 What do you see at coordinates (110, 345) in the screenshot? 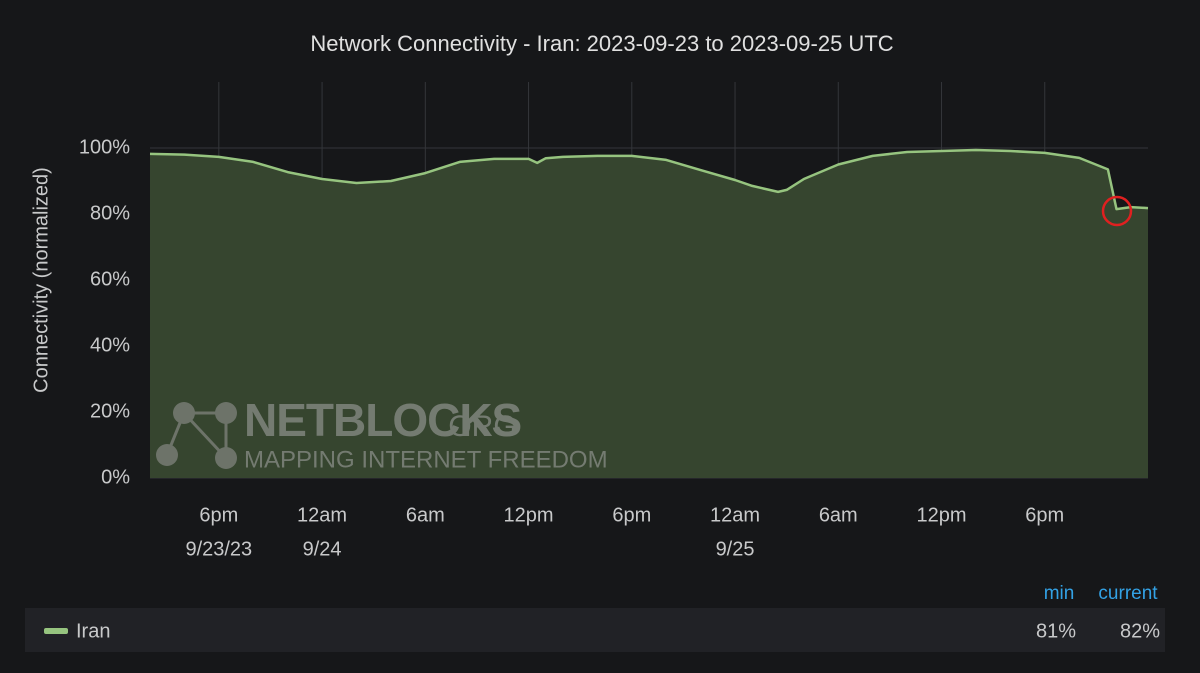
I see `y-tick-label: 40%` at bounding box center [110, 345].